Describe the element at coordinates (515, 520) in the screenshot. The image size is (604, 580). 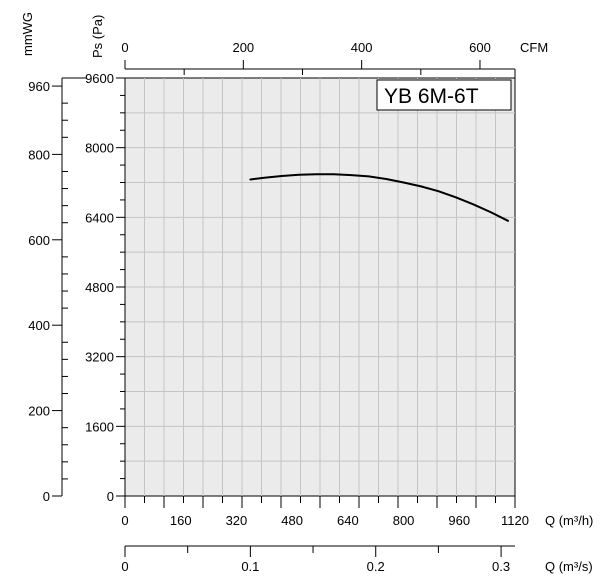
I see `m3h-tick-label: 1120` at that location.